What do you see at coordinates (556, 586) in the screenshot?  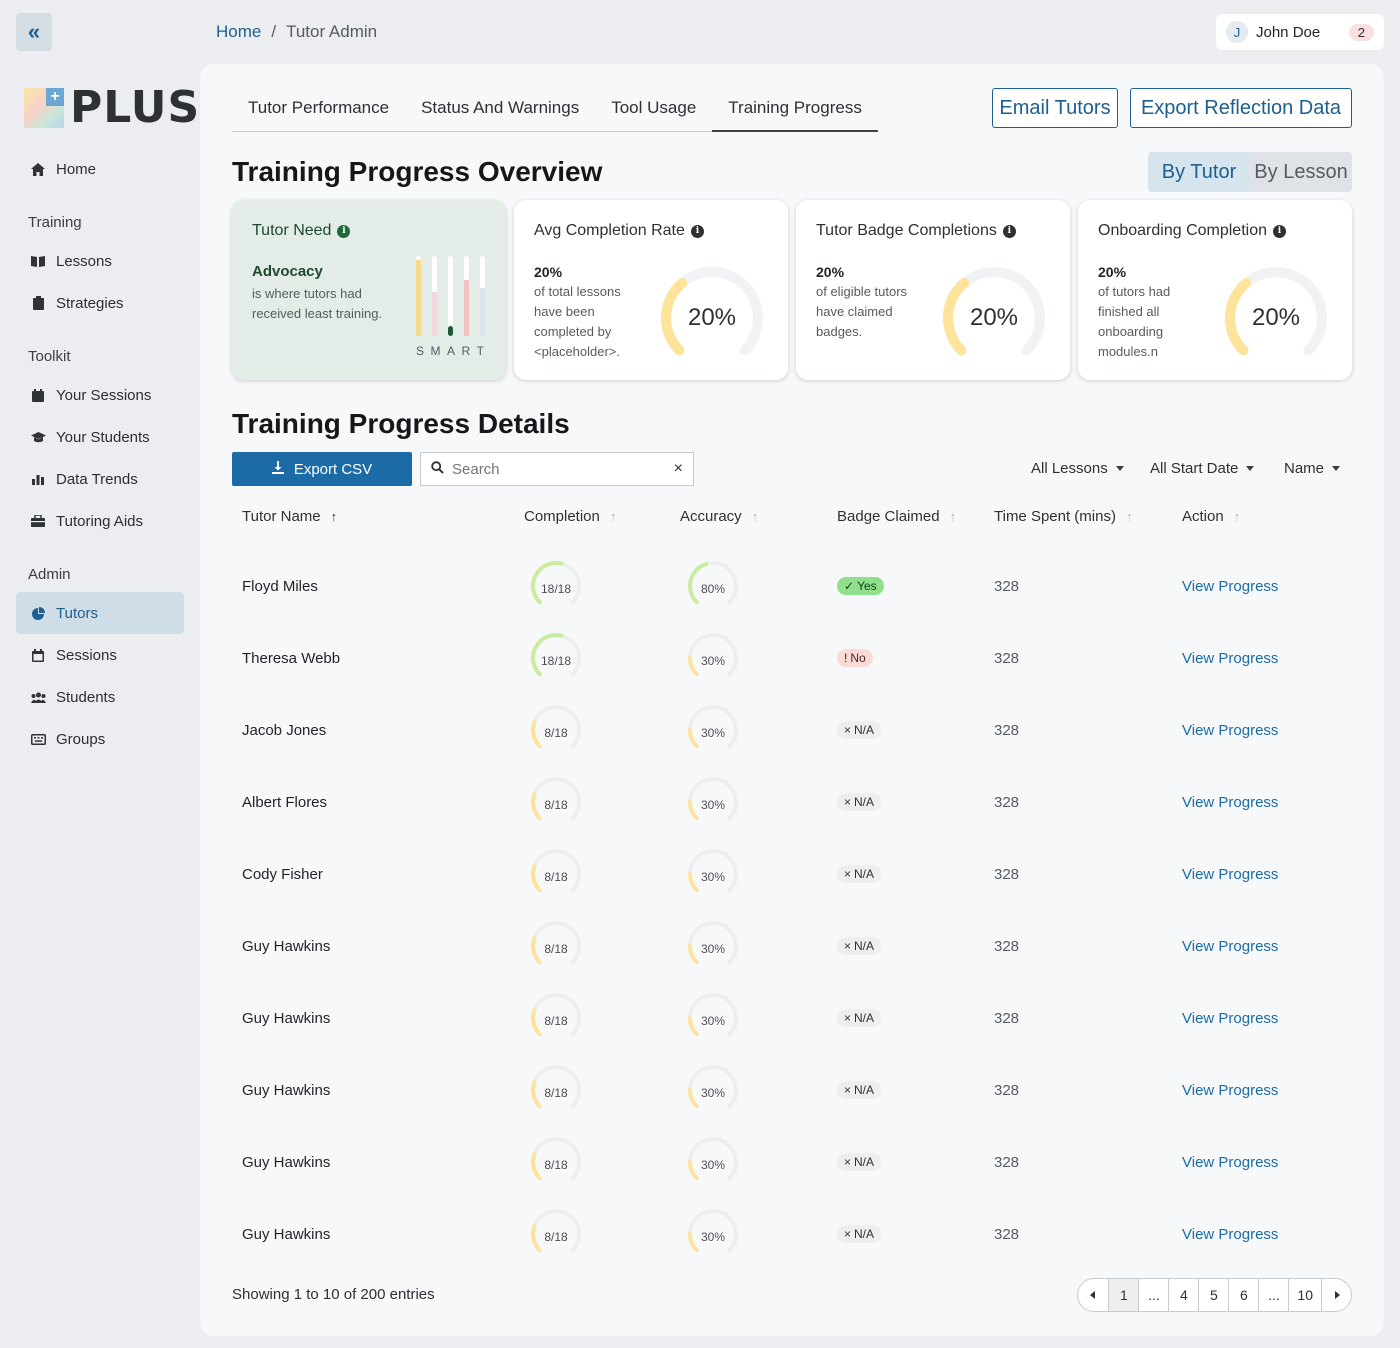 I see `gauge: 18/18` at bounding box center [556, 586].